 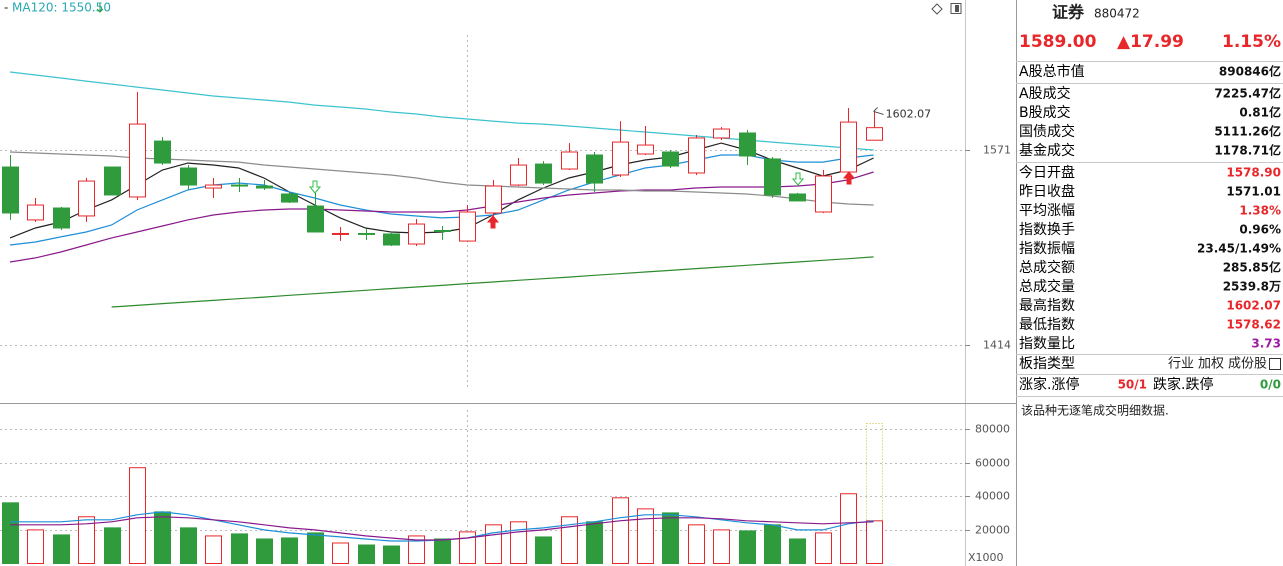 What do you see at coordinates (442, 528) in the screenshot?
I see `volume-ma-line` at bounding box center [442, 528].